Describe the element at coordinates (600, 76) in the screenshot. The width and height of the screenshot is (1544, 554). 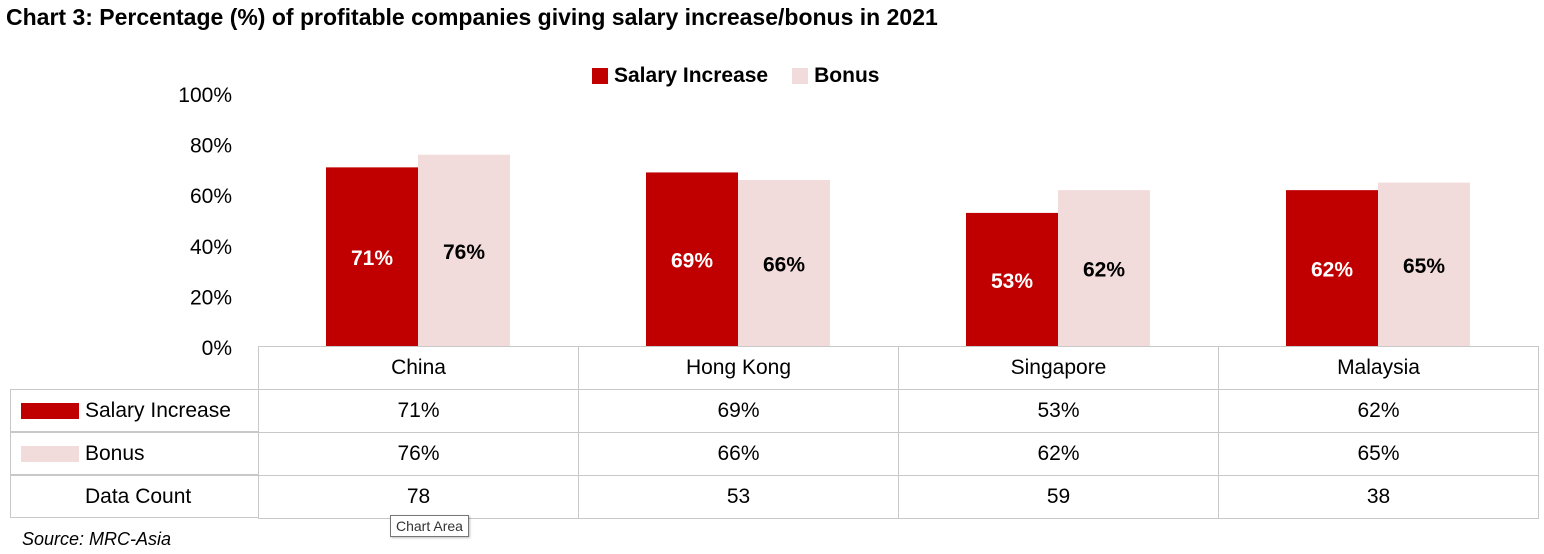
I see `legend-swatch-salary` at that location.